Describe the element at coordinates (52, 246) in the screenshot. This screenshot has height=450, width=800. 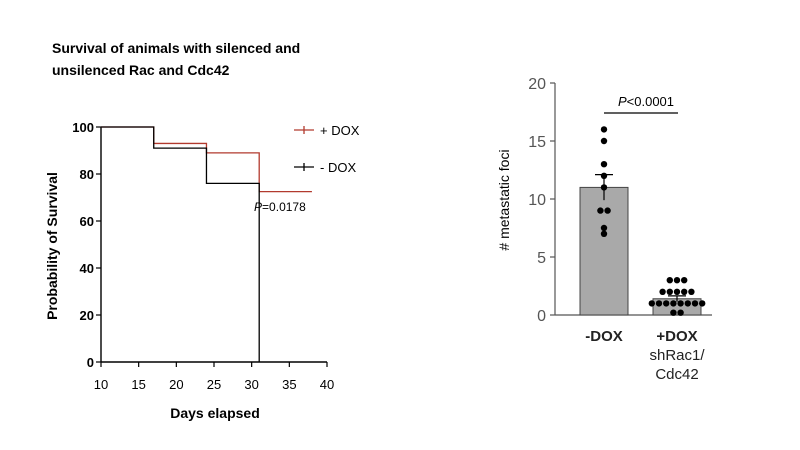
I see `y-axis-label: Probability of Survival` at that location.